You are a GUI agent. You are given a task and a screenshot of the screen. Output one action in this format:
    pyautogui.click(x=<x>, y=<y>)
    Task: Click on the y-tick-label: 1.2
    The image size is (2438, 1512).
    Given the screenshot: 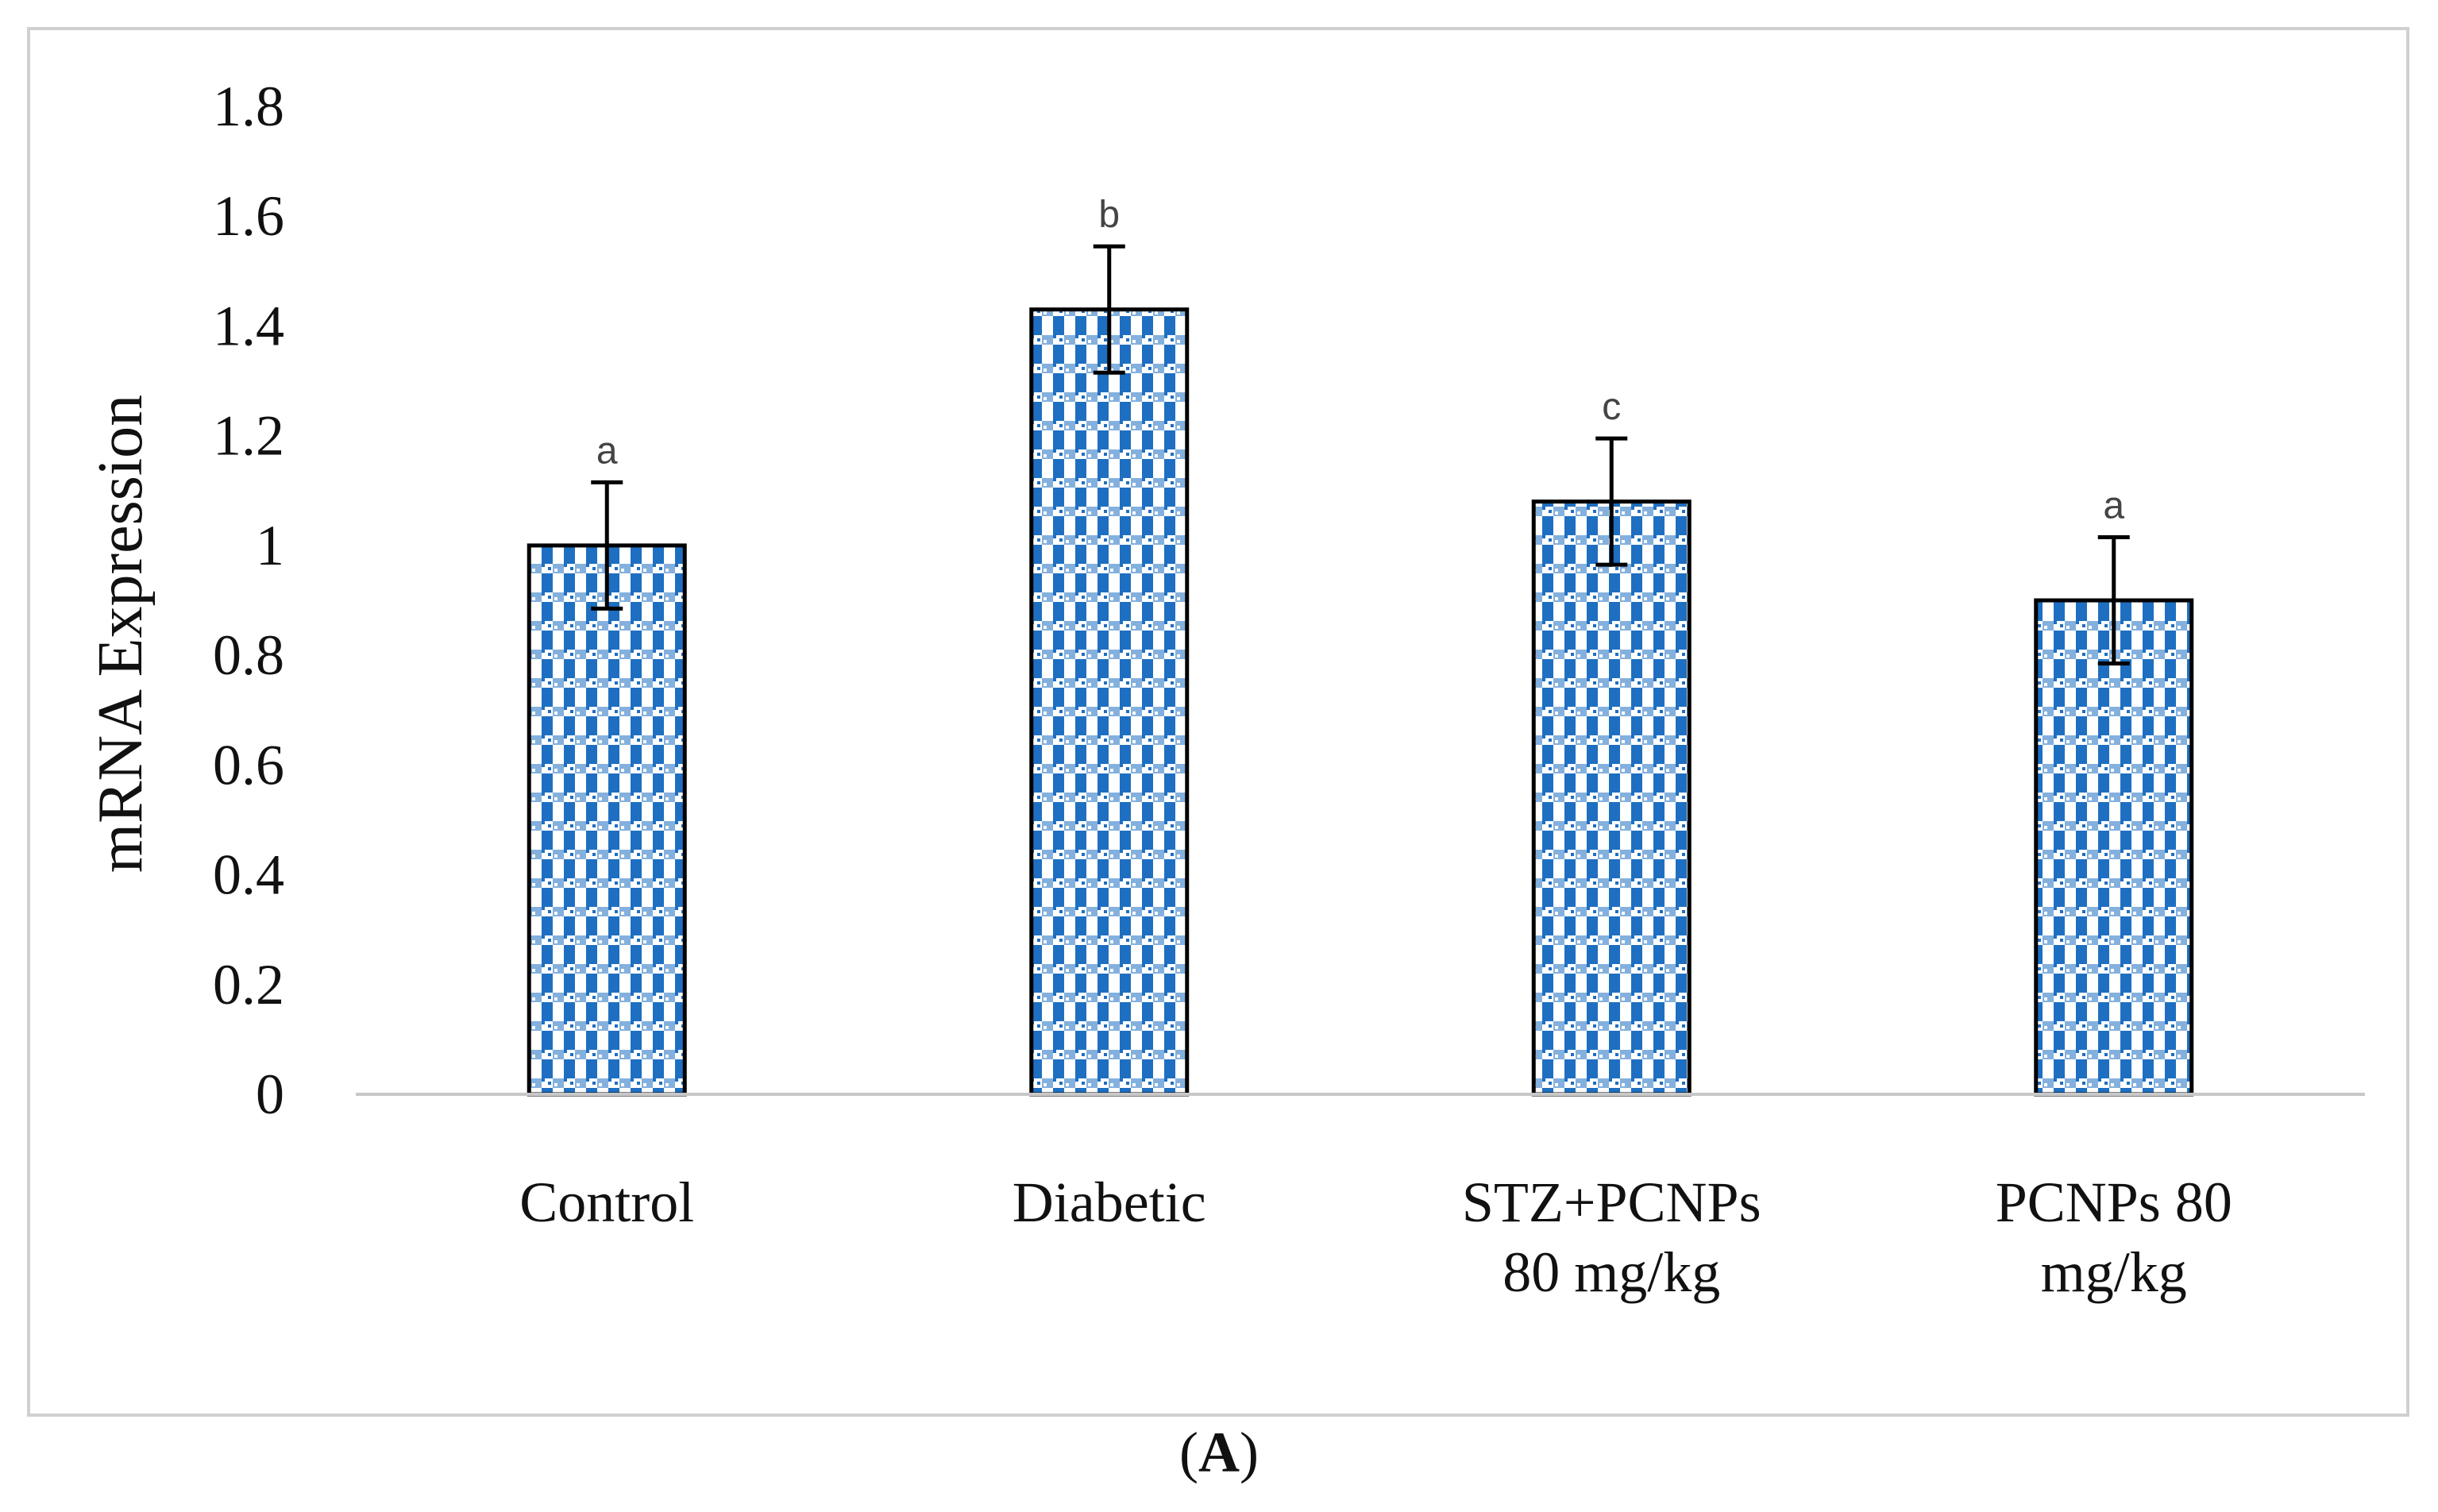 What is the action you would take?
    pyautogui.click(x=248, y=436)
    